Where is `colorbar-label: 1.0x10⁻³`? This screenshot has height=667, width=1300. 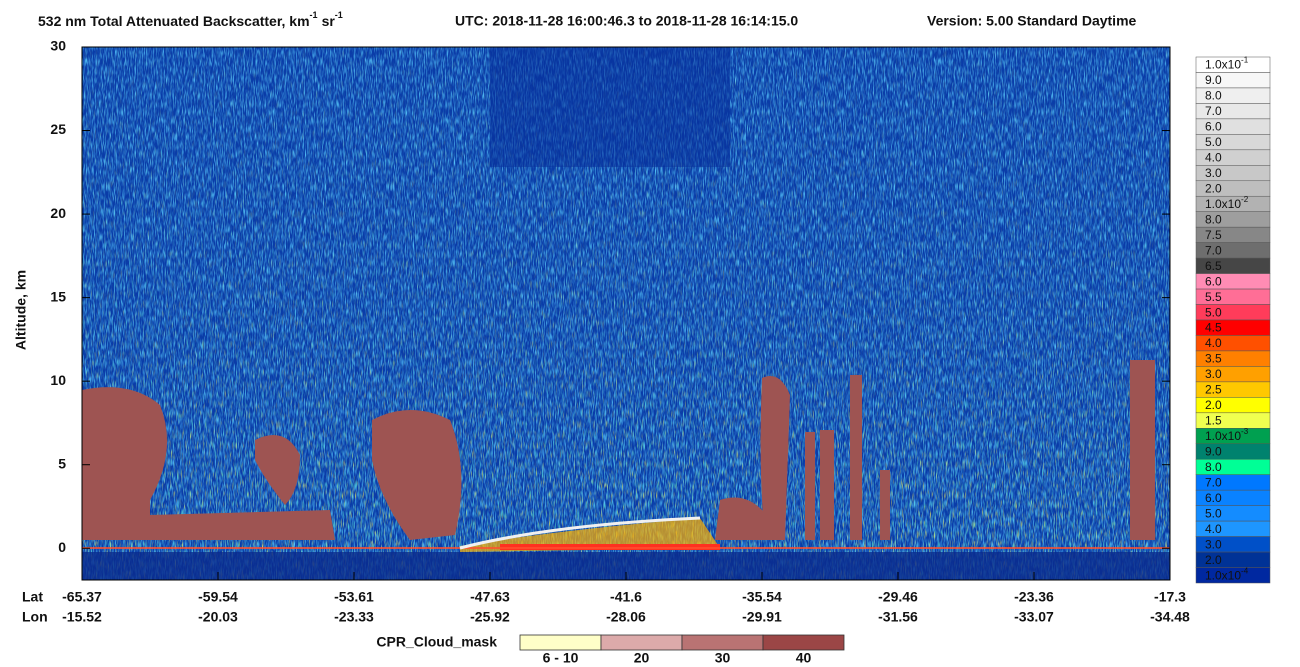
colorbar-label: 1.0x10⁻³ is located at coordinates (1227, 435).